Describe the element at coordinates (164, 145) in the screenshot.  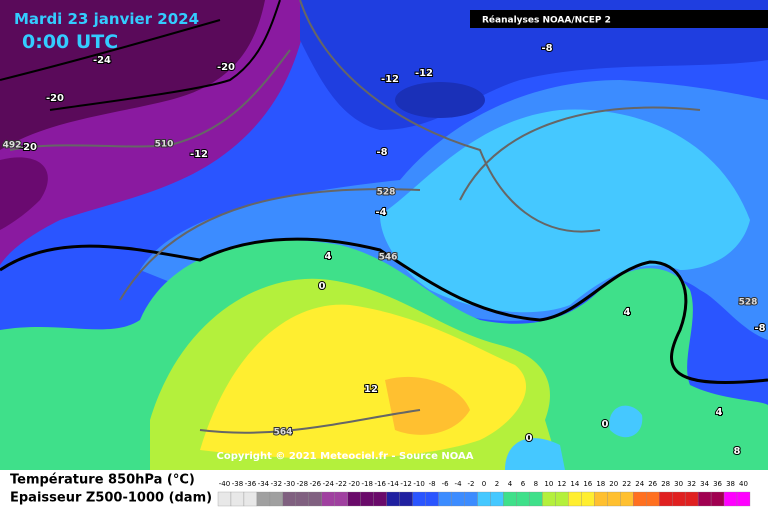
I see `thickness-label: 510` at that location.